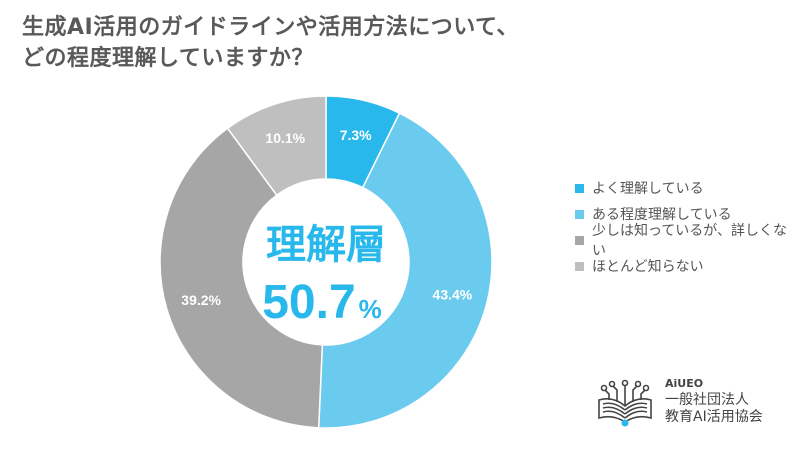 This screenshot has height=453, width=800. Describe the element at coordinates (356, 135) in the screenshot. I see `slice-percent-label: 7.3%` at that location.